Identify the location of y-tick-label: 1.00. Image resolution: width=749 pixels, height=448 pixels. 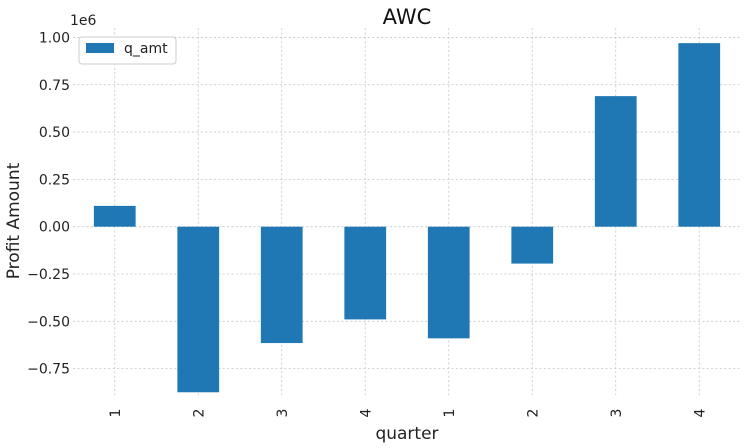
(54, 38).